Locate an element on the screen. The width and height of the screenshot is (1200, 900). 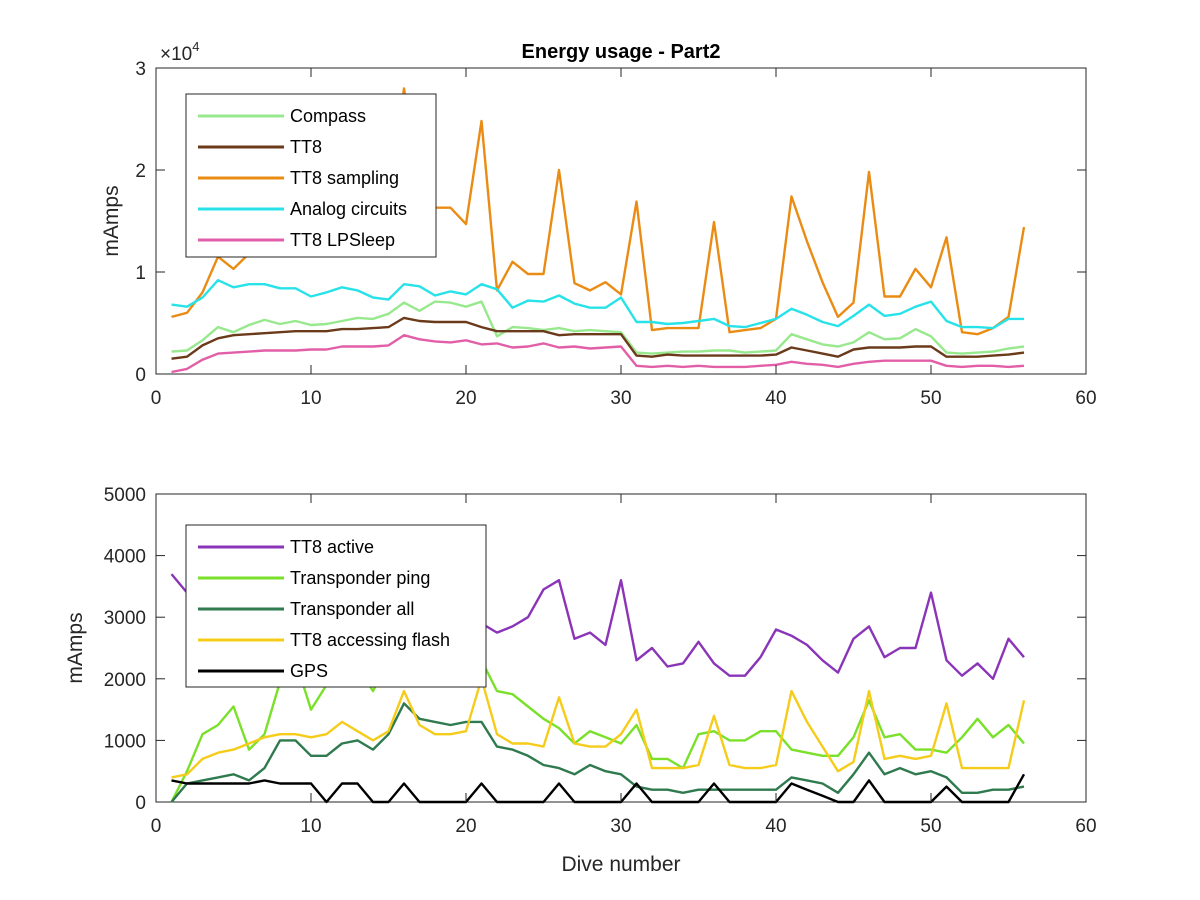
legend-label-transponder-ping: Transponder ping is located at coordinates (360, 578).